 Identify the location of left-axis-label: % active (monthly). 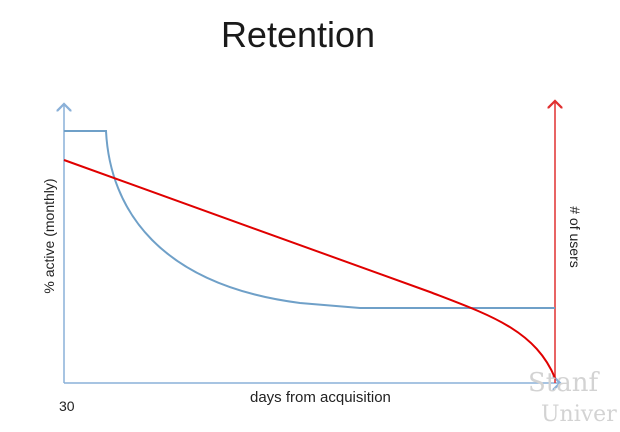
(49, 236).